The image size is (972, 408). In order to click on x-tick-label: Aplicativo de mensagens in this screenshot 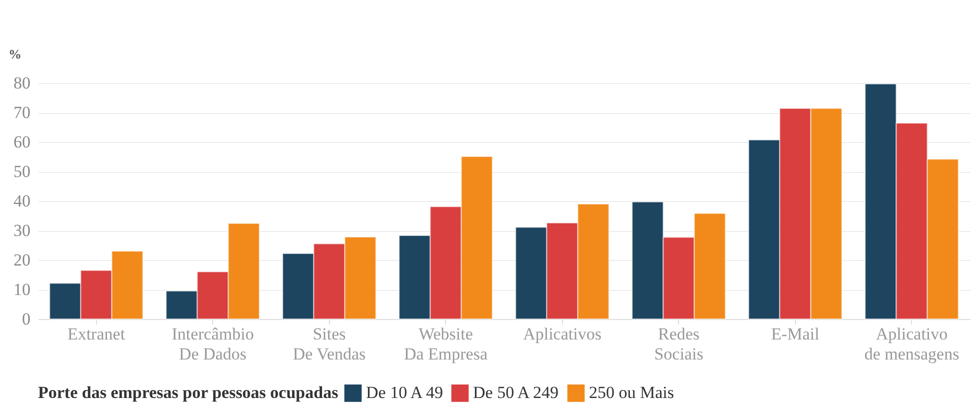, I will do `click(912, 344)`.